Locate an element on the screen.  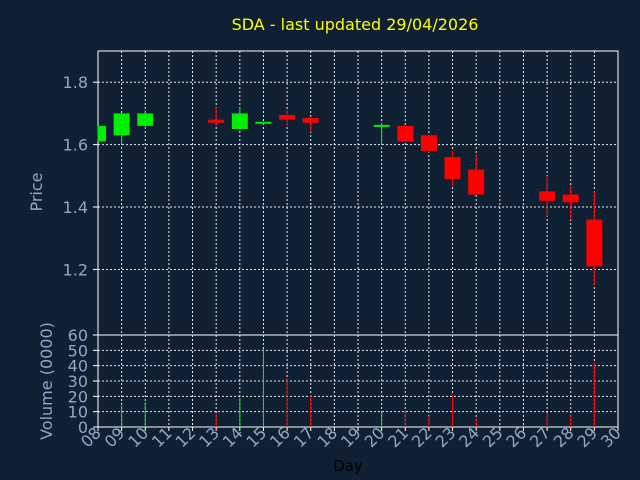
price-tick-label: 1.2 is located at coordinates (75, 269).